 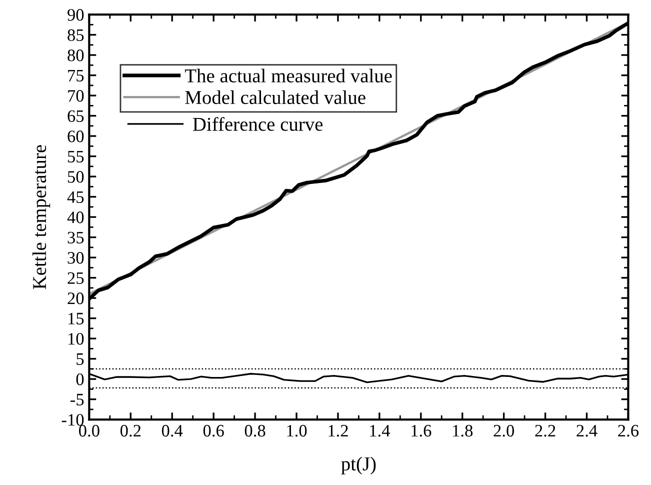 What do you see at coordinates (75, 218) in the screenshot?
I see `y-tick-label: 40` at bounding box center [75, 218].